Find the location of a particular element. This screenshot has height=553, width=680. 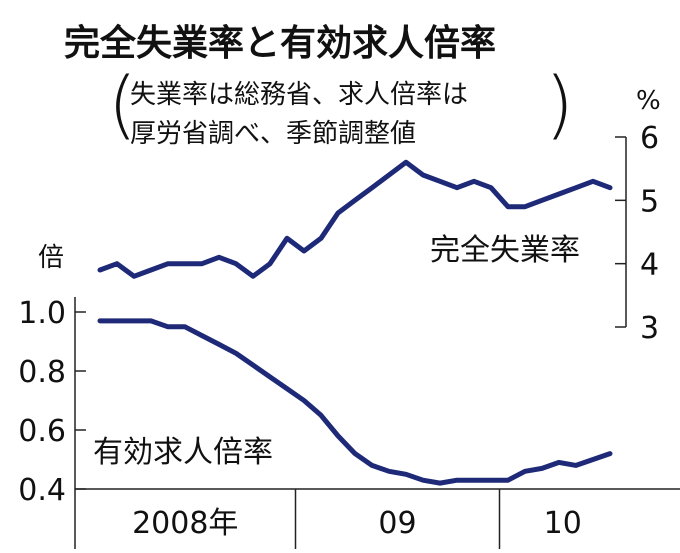

right-axis-ticks: 6 5 4 3 is located at coordinates (637, 233).